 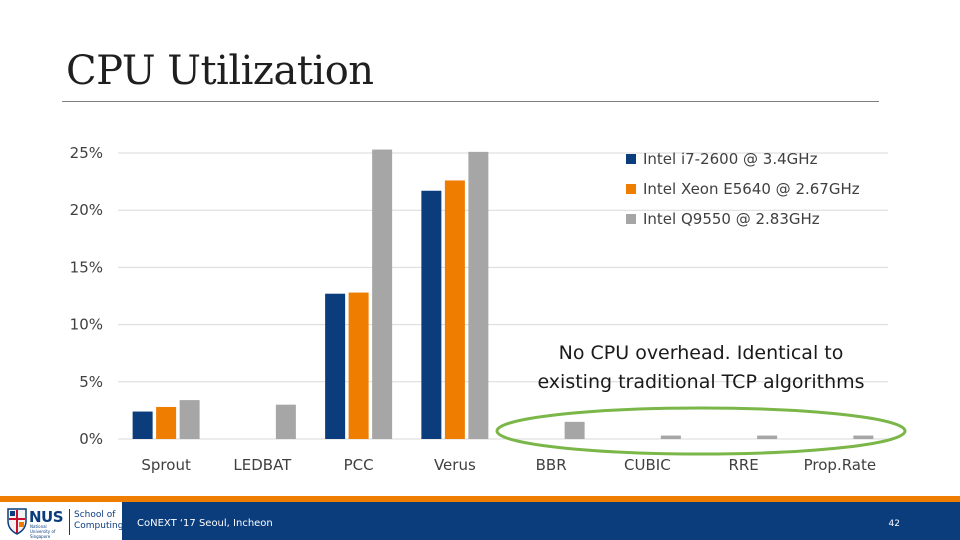 I want to click on nus-subtext: National University of Singapore, so click(x=43, y=531).